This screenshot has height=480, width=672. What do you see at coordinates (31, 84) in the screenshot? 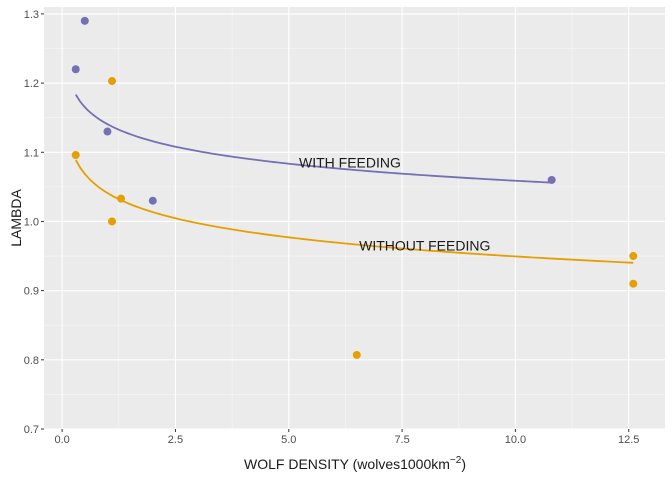
I see `y-tick-label: 1.2` at bounding box center [31, 84].